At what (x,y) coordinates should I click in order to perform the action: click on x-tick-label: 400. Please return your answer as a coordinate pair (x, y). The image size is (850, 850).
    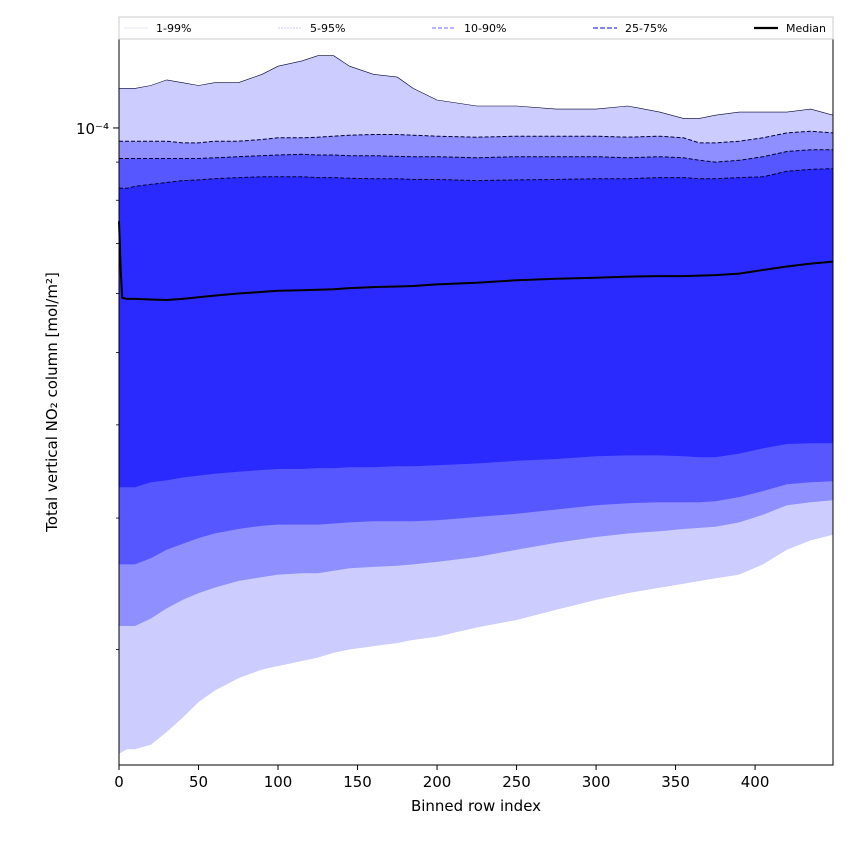
    Looking at the image, I should click on (755, 782).